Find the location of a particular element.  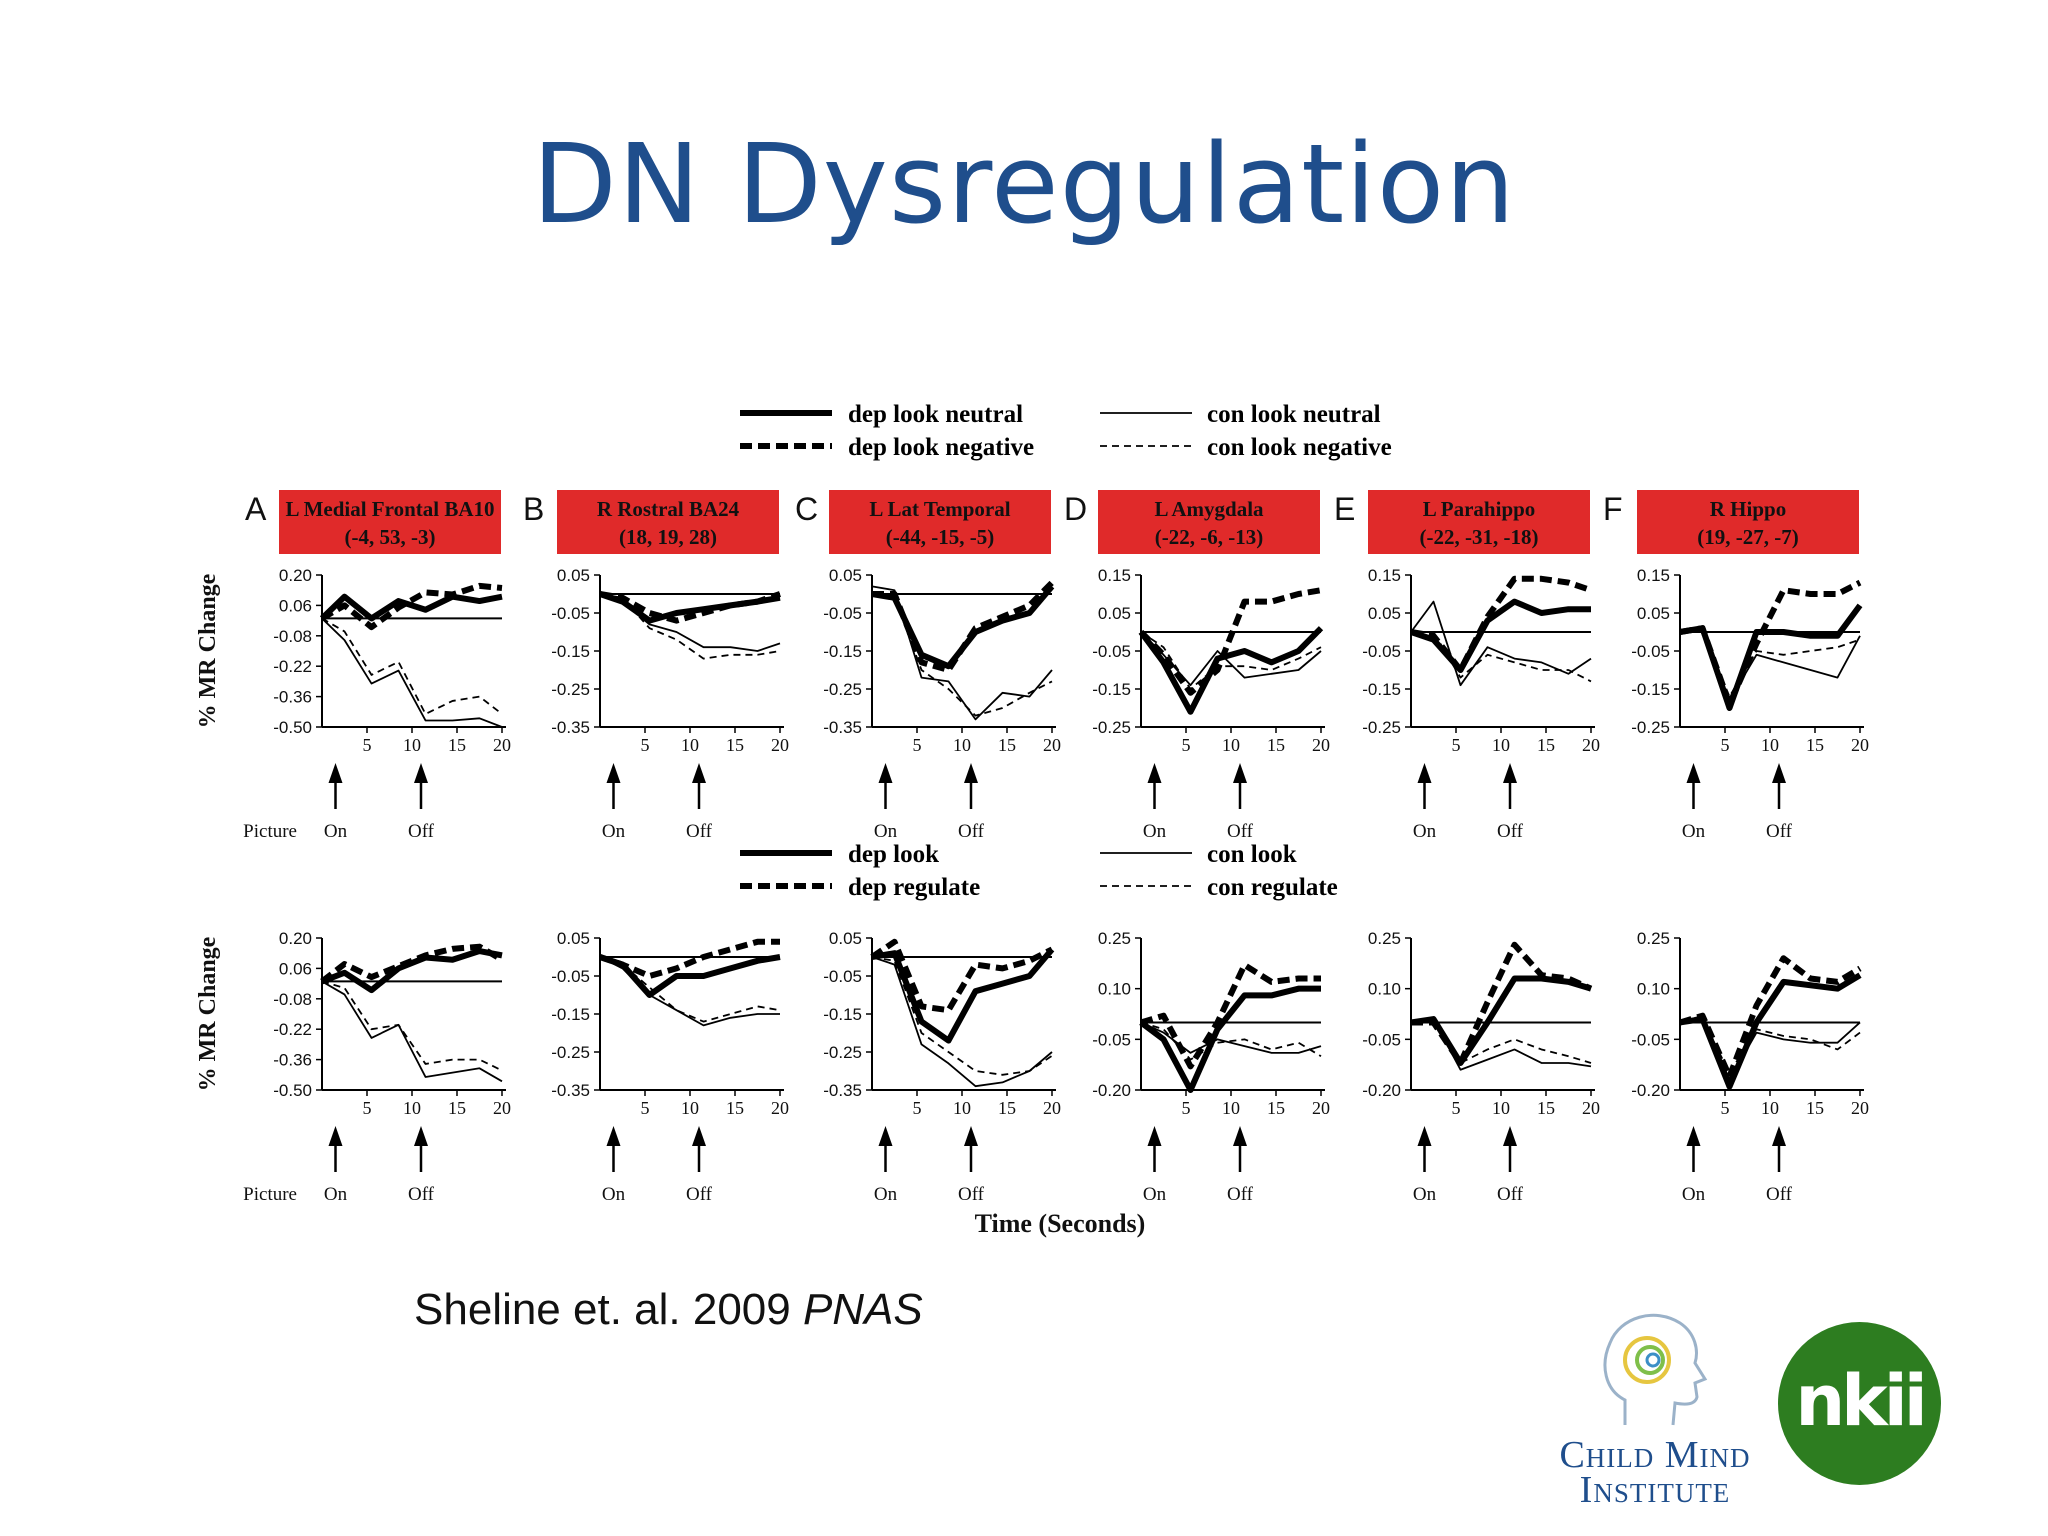

citation: Sheline et. al. 2009 PNAS is located at coordinates (668, 1310).